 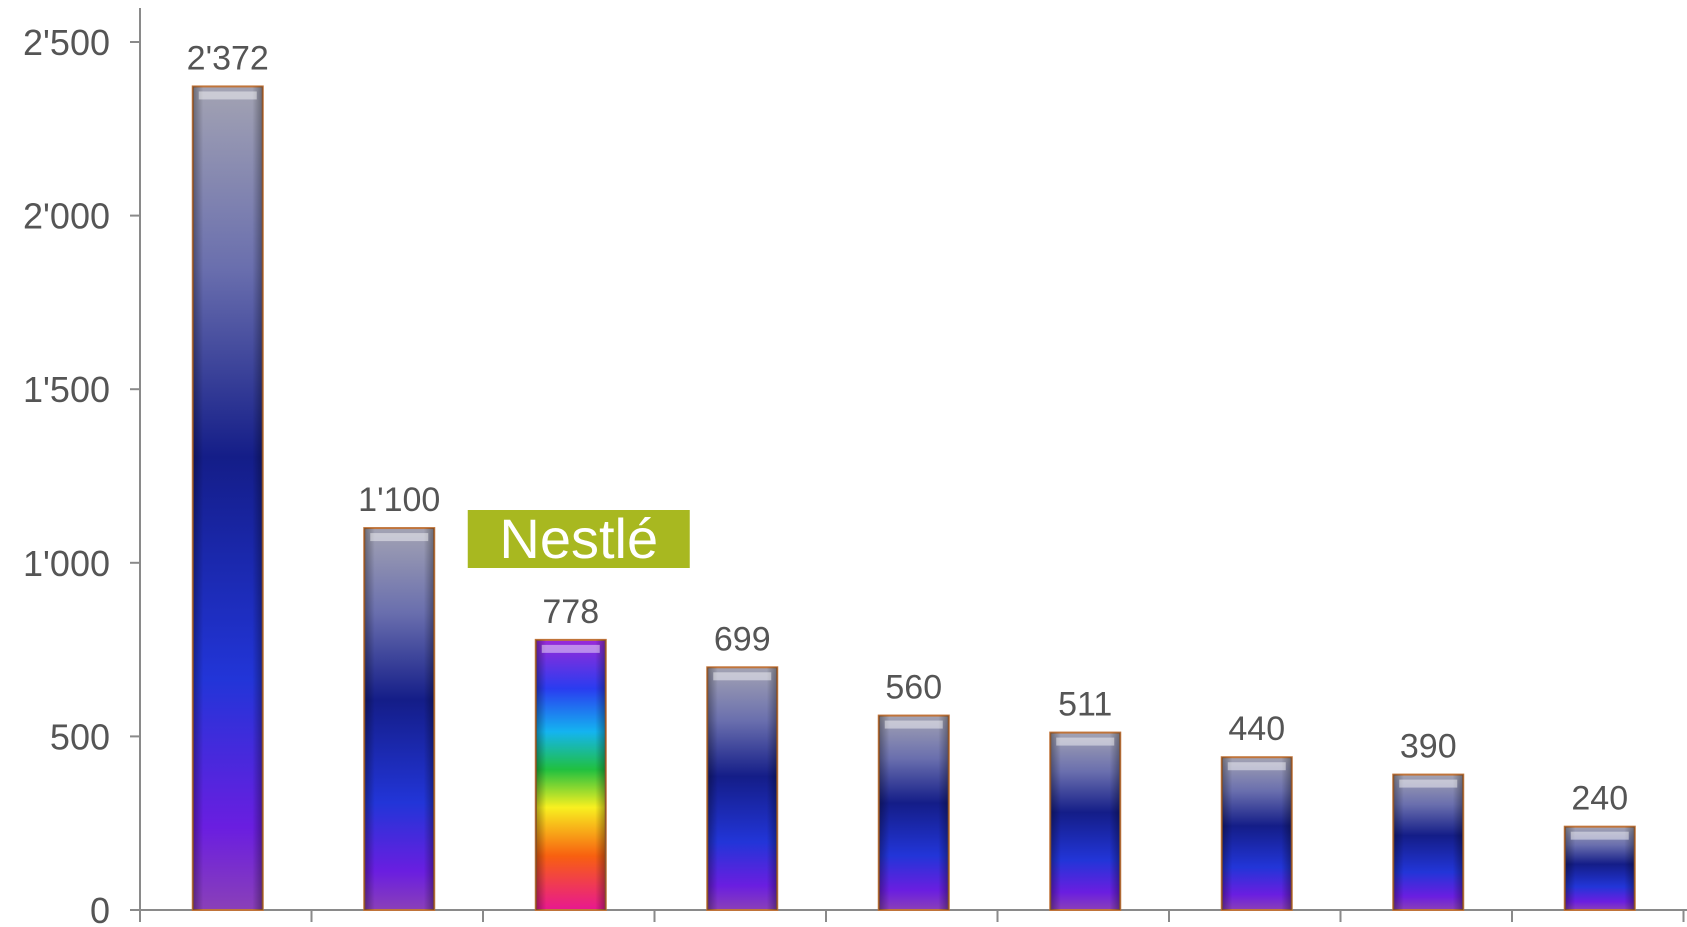 What do you see at coordinates (742, 639) in the screenshot?
I see `data-label: 699` at bounding box center [742, 639].